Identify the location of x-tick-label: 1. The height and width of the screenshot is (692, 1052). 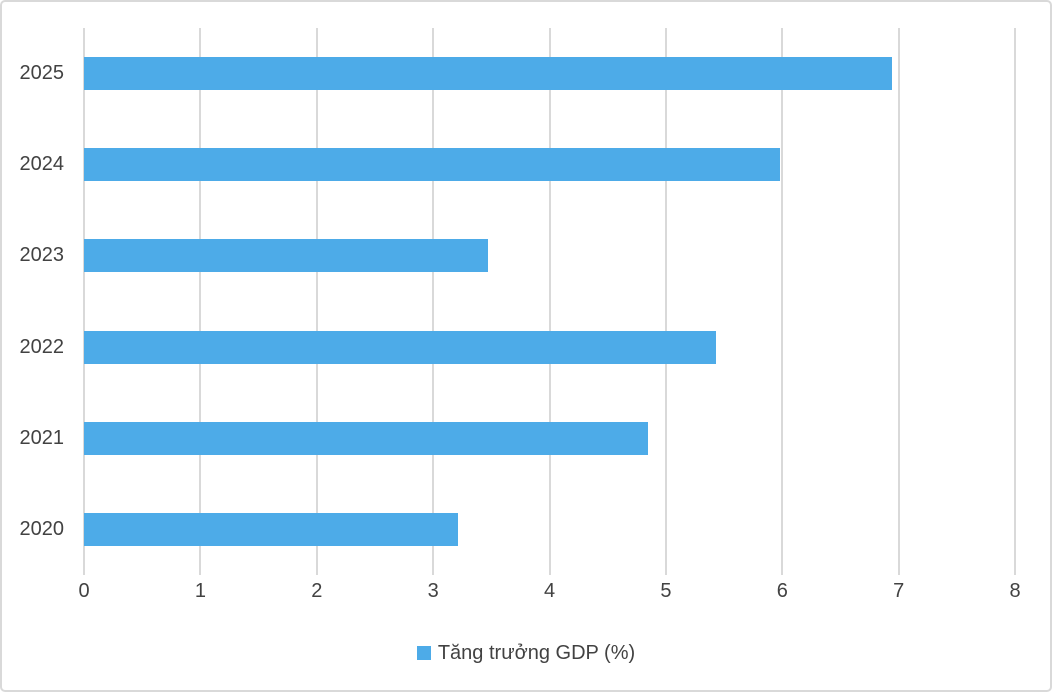
(200, 591).